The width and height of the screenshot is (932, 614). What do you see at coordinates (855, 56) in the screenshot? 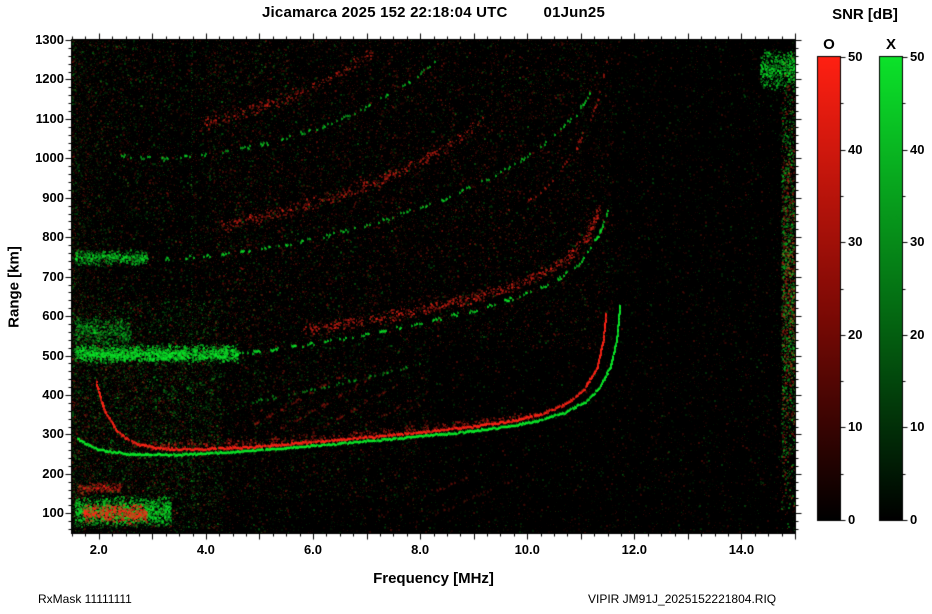
I see `o-colorbar-tick-label: 50` at bounding box center [855, 56].